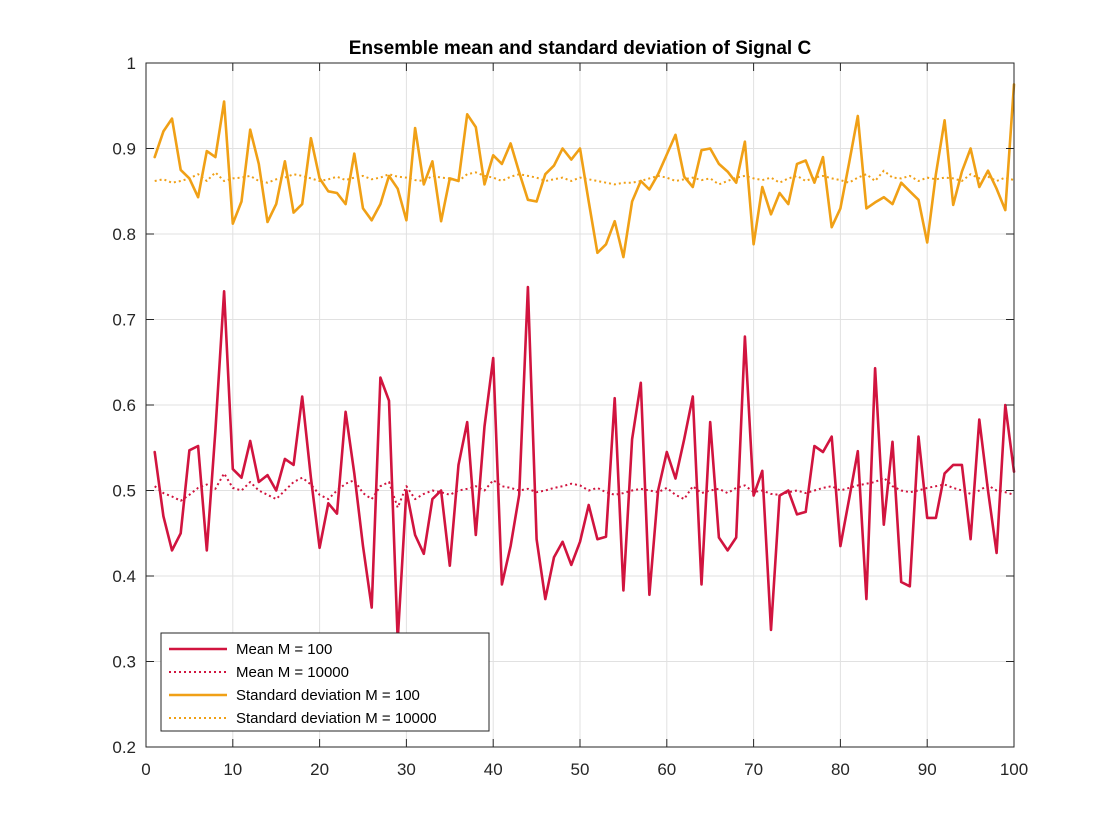 Image resolution: width=1120 pixels, height=840 pixels. What do you see at coordinates (336, 718) in the screenshot?
I see `legend-entry-label: Standard deviation M = 10000` at bounding box center [336, 718].